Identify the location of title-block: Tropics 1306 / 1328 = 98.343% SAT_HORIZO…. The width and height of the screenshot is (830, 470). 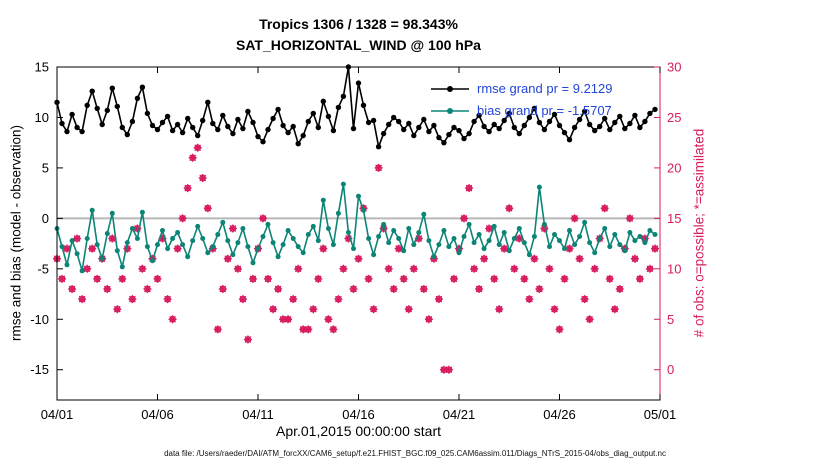
(358, 35).